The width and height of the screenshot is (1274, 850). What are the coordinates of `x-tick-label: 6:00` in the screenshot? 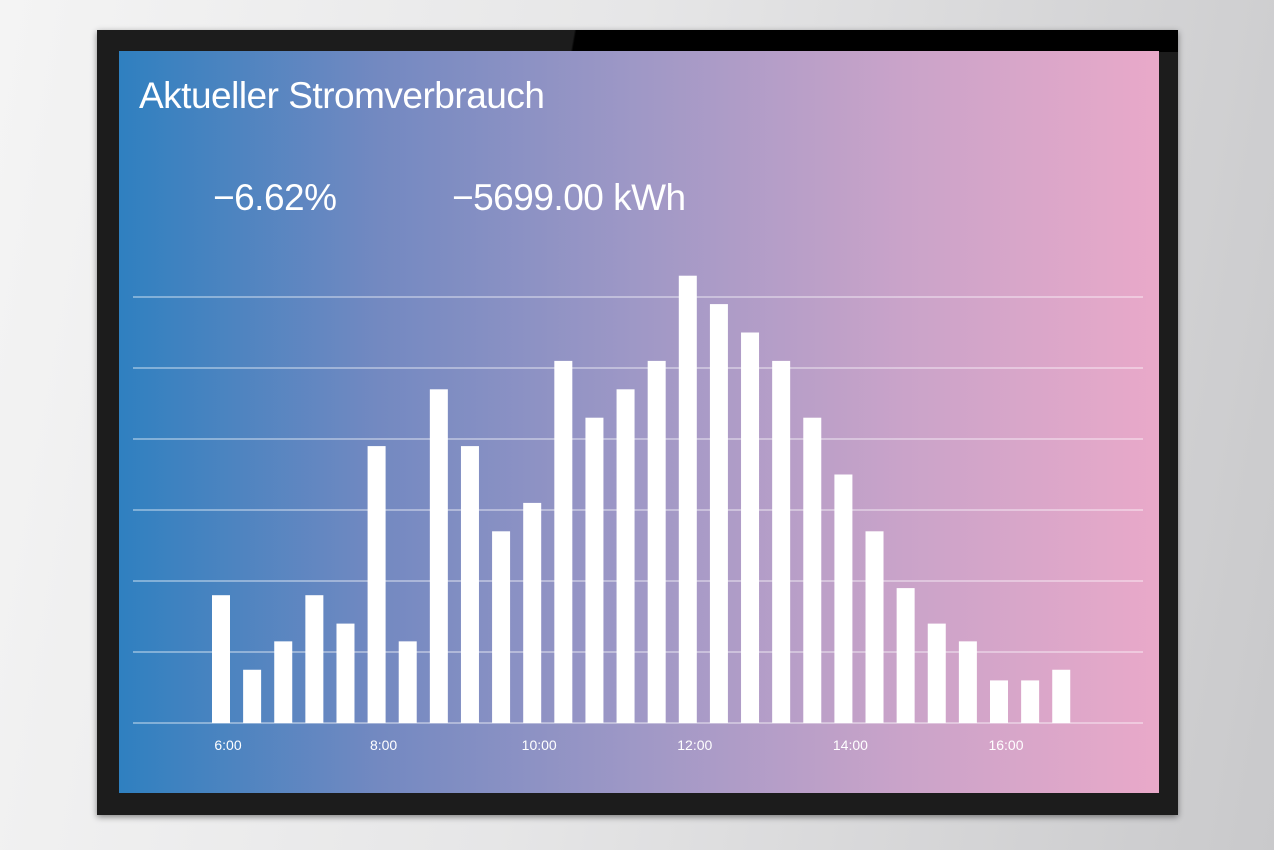 It's located at (227, 745).